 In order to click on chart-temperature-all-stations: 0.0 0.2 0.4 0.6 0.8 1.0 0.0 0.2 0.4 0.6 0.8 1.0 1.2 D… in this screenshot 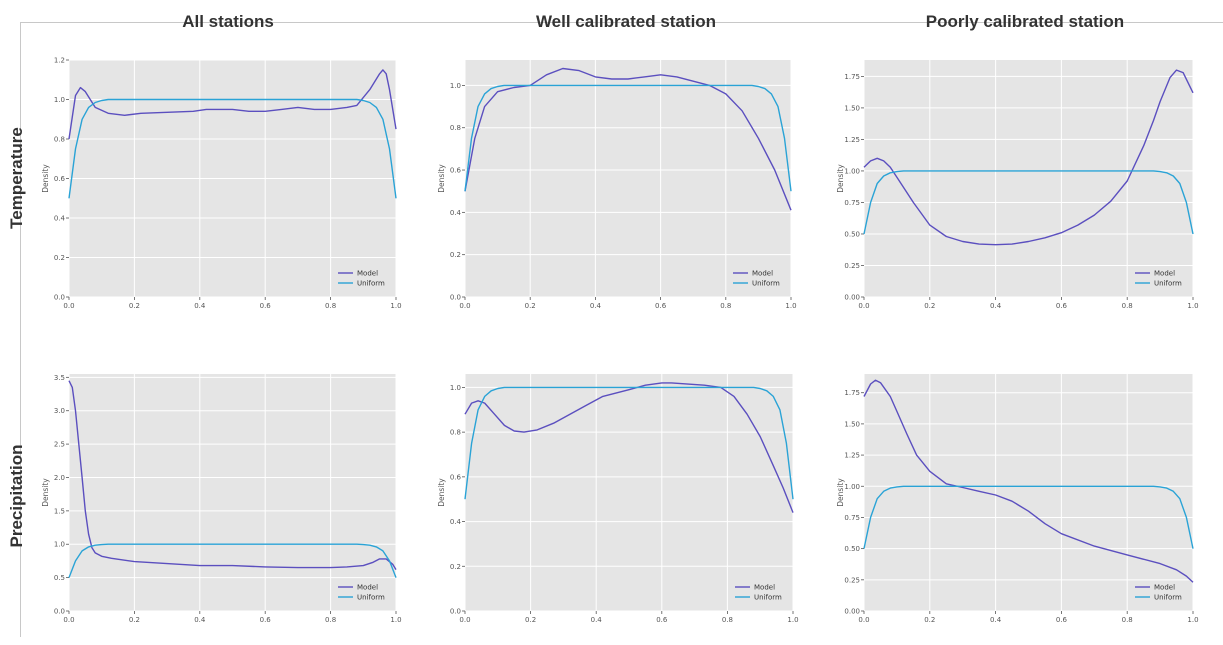, I will do `click(221, 184)`.